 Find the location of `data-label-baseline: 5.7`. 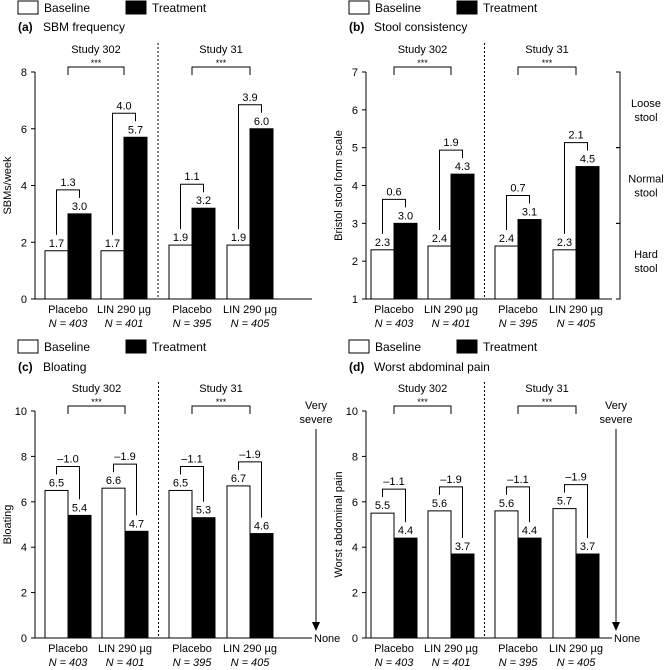

data-label-baseline: 5.7 is located at coordinates (564, 502).